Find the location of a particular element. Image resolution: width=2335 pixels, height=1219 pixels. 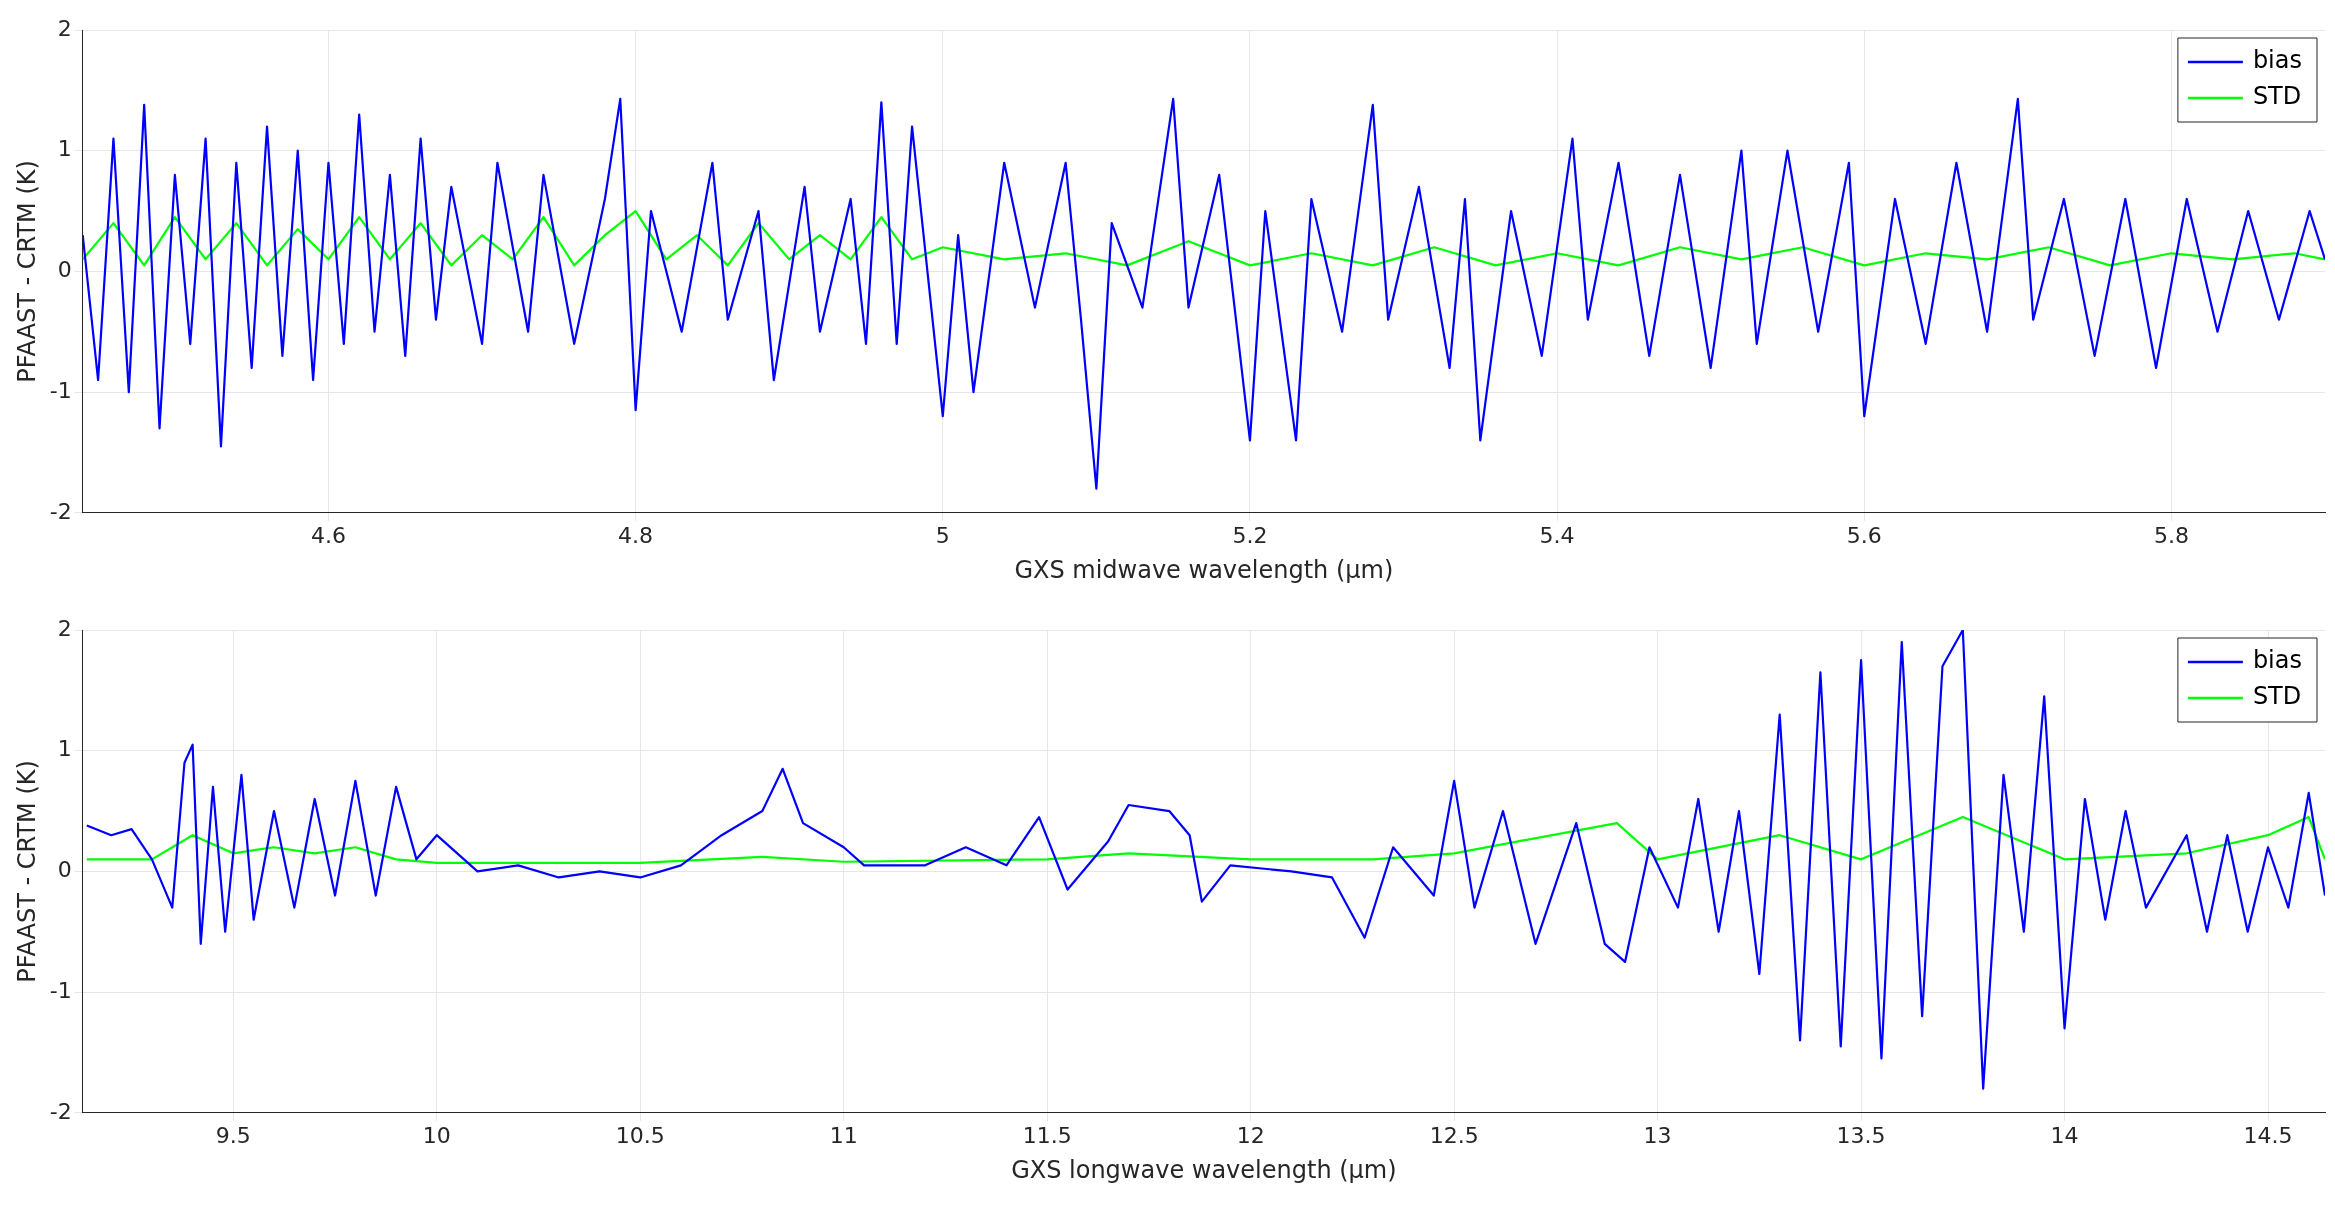

x-tick-label: 11.5 is located at coordinates (1047, 1135).